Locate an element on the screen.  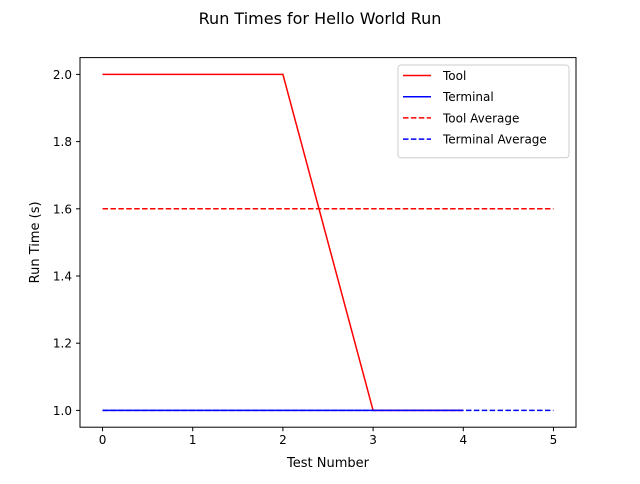
x-tick-label: 1 is located at coordinates (193, 440).